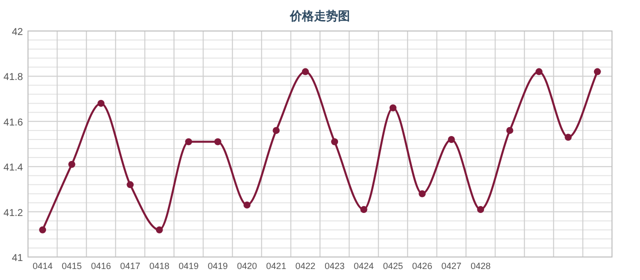 The width and height of the screenshot is (640, 280). What do you see at coordinates (247, 266) in the screenshot?
I see `x-tick-label: 0420` at bounding box center [247, 266].